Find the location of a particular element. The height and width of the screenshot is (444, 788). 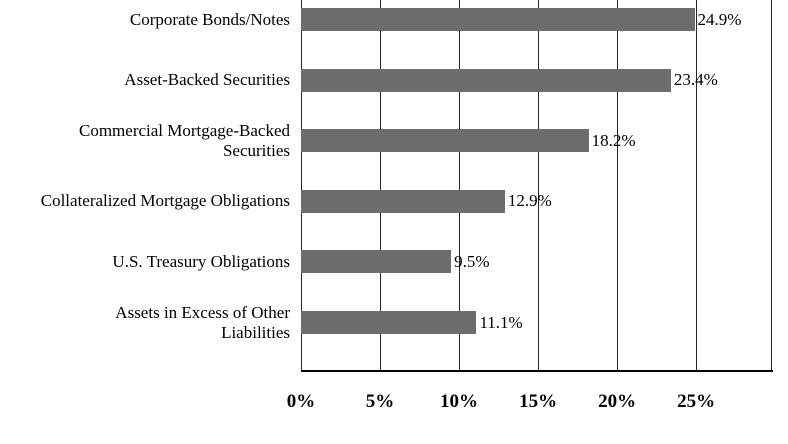

category-label: Assets in Excess of Other Liabilities is located at coordinates (202, 322).